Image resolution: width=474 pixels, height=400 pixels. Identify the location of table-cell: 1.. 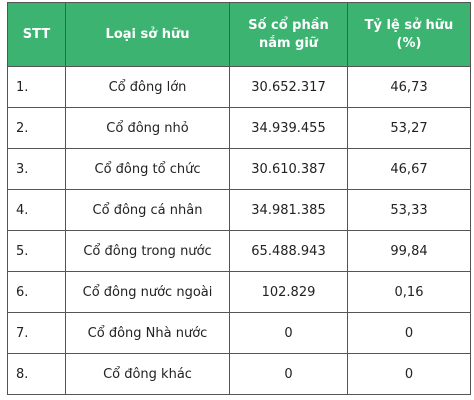
(36, 87).